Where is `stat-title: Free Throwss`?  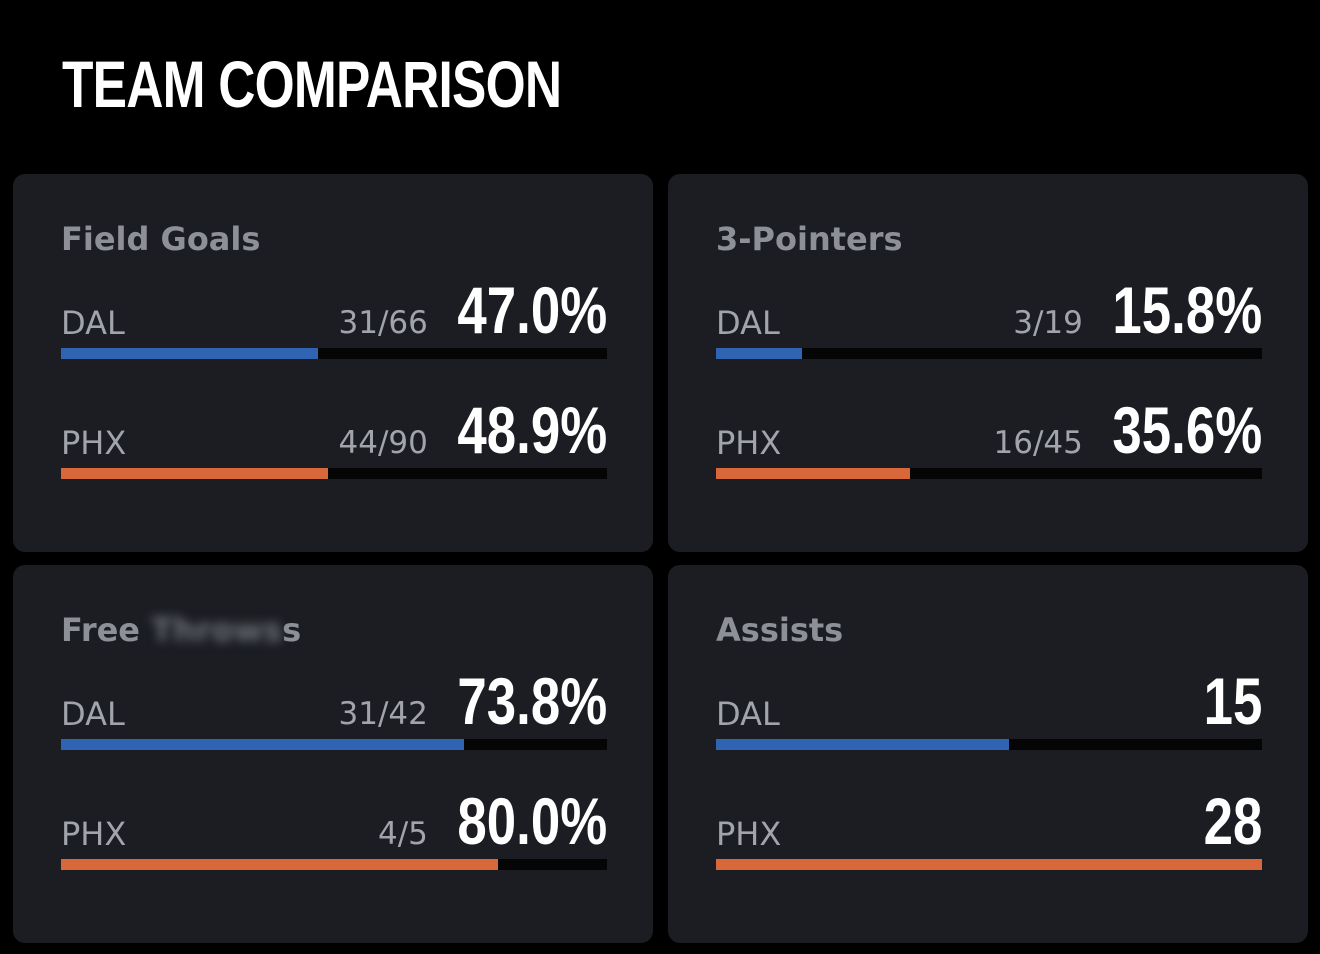 stat-title: Free Throwss is located at coordinates (181, 630).